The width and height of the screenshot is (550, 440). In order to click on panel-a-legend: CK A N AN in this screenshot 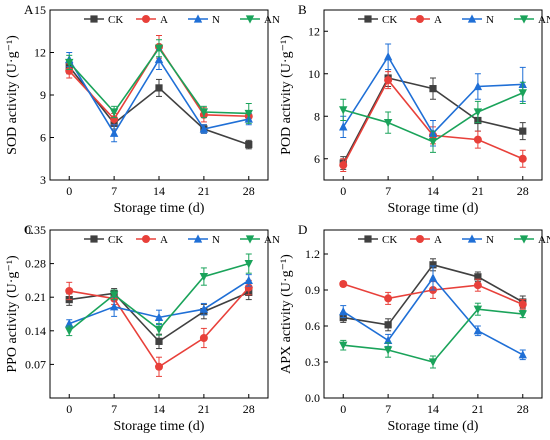, I will do `click(182, 20)`.